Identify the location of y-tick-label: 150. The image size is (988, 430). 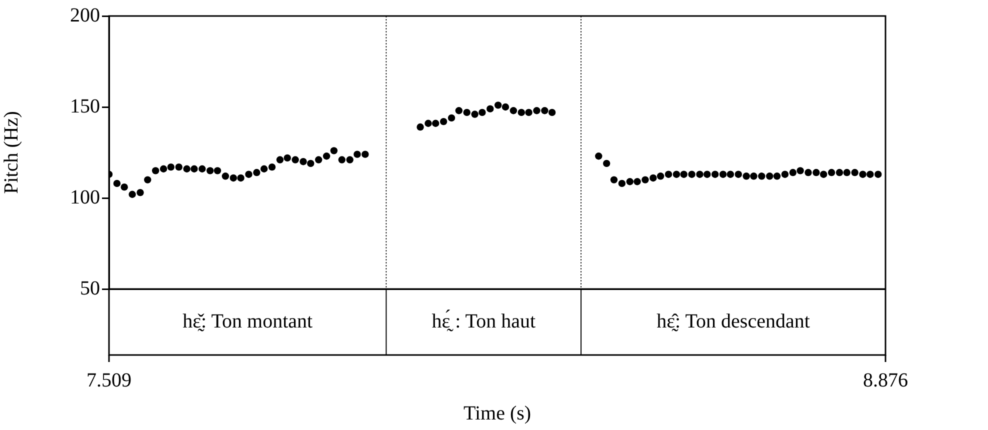
(85, 106).